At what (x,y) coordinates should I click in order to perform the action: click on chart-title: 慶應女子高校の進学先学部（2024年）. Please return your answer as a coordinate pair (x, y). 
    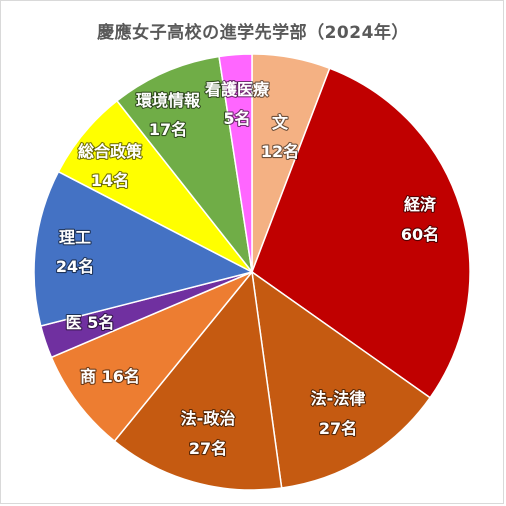
    Looking at the image, I should click on (253, 33).